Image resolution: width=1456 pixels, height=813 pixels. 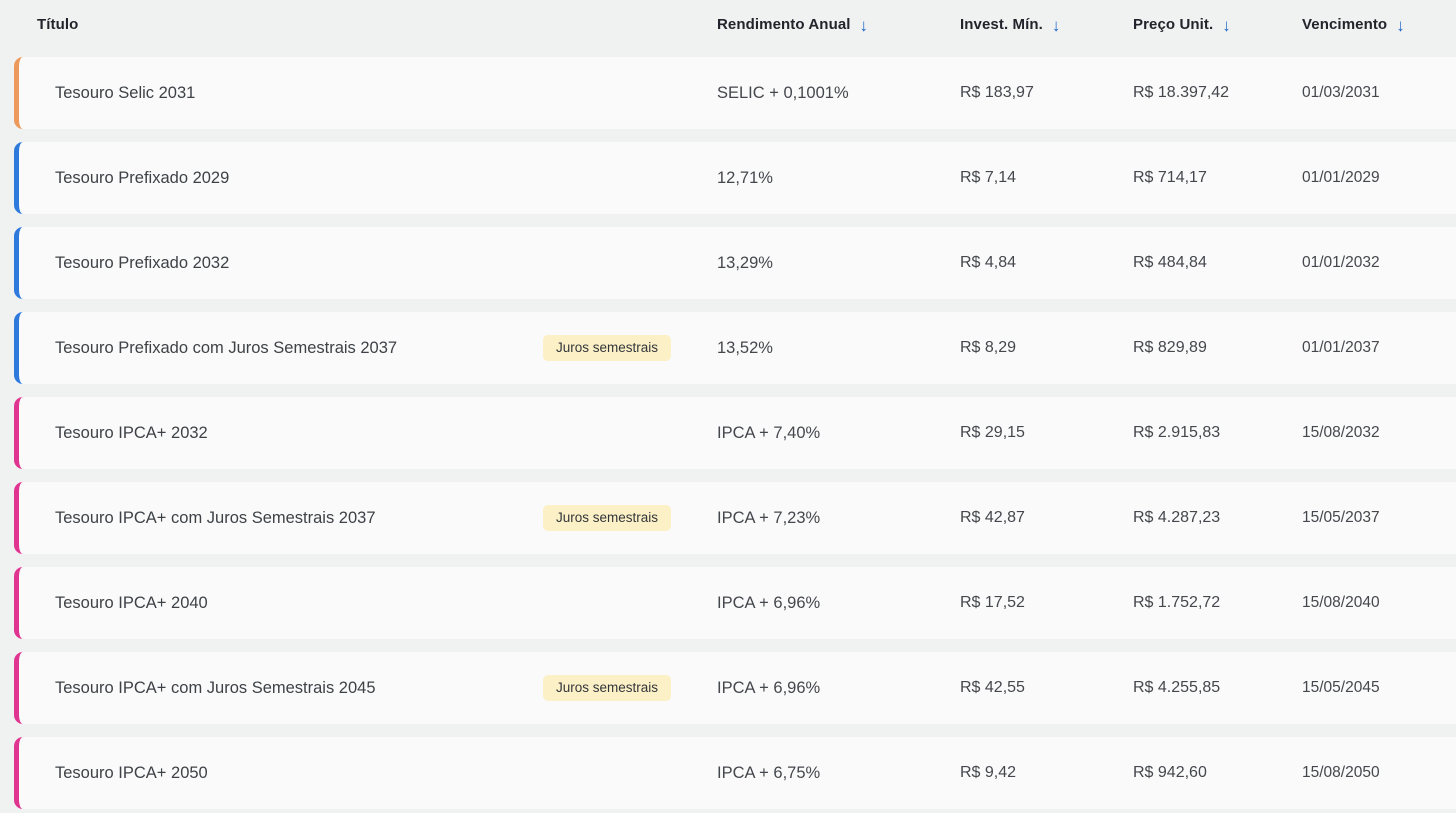 What do you see at coordinates (1341, 347) in the screenshot?
I see `bond-vencimento: 01/01/2037` at bounding box center [1341, 347].